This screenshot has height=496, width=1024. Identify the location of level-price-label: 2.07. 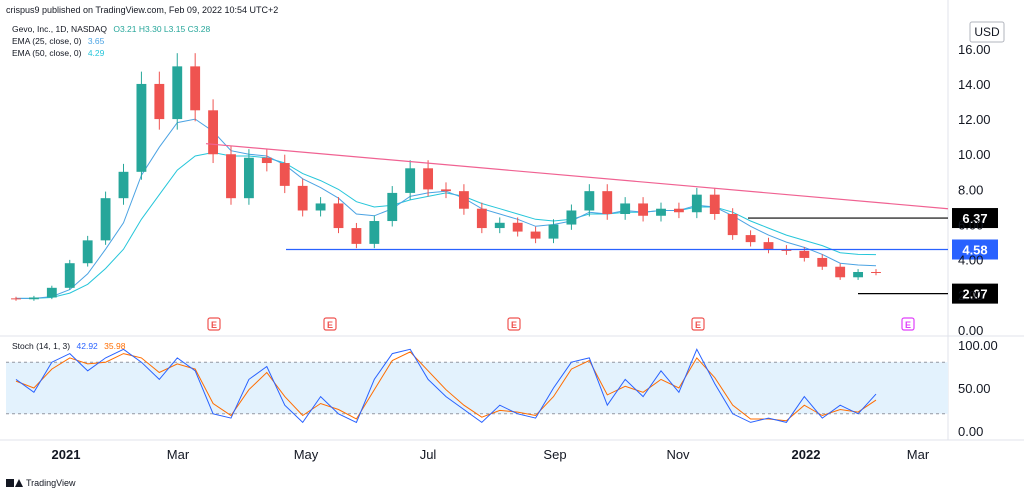
(974, 294).